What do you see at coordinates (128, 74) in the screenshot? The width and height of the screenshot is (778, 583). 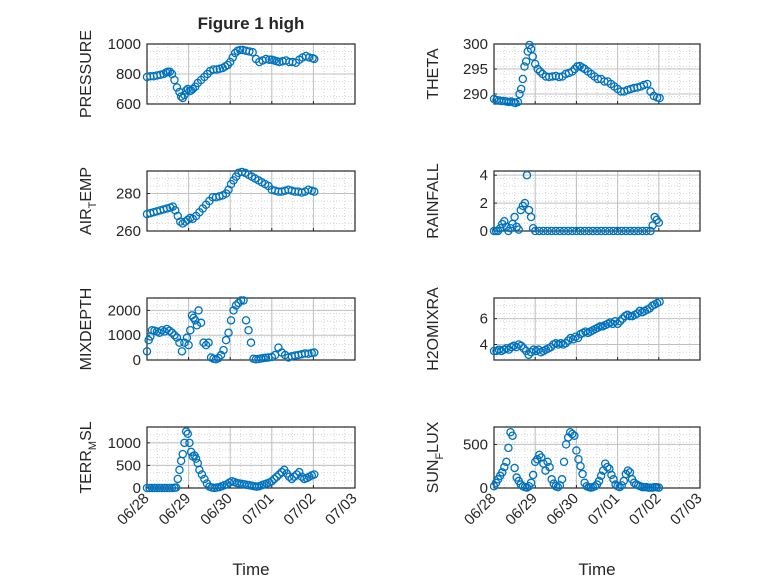 I see `y-tick-label: 800` at bounding box center [128, 74].